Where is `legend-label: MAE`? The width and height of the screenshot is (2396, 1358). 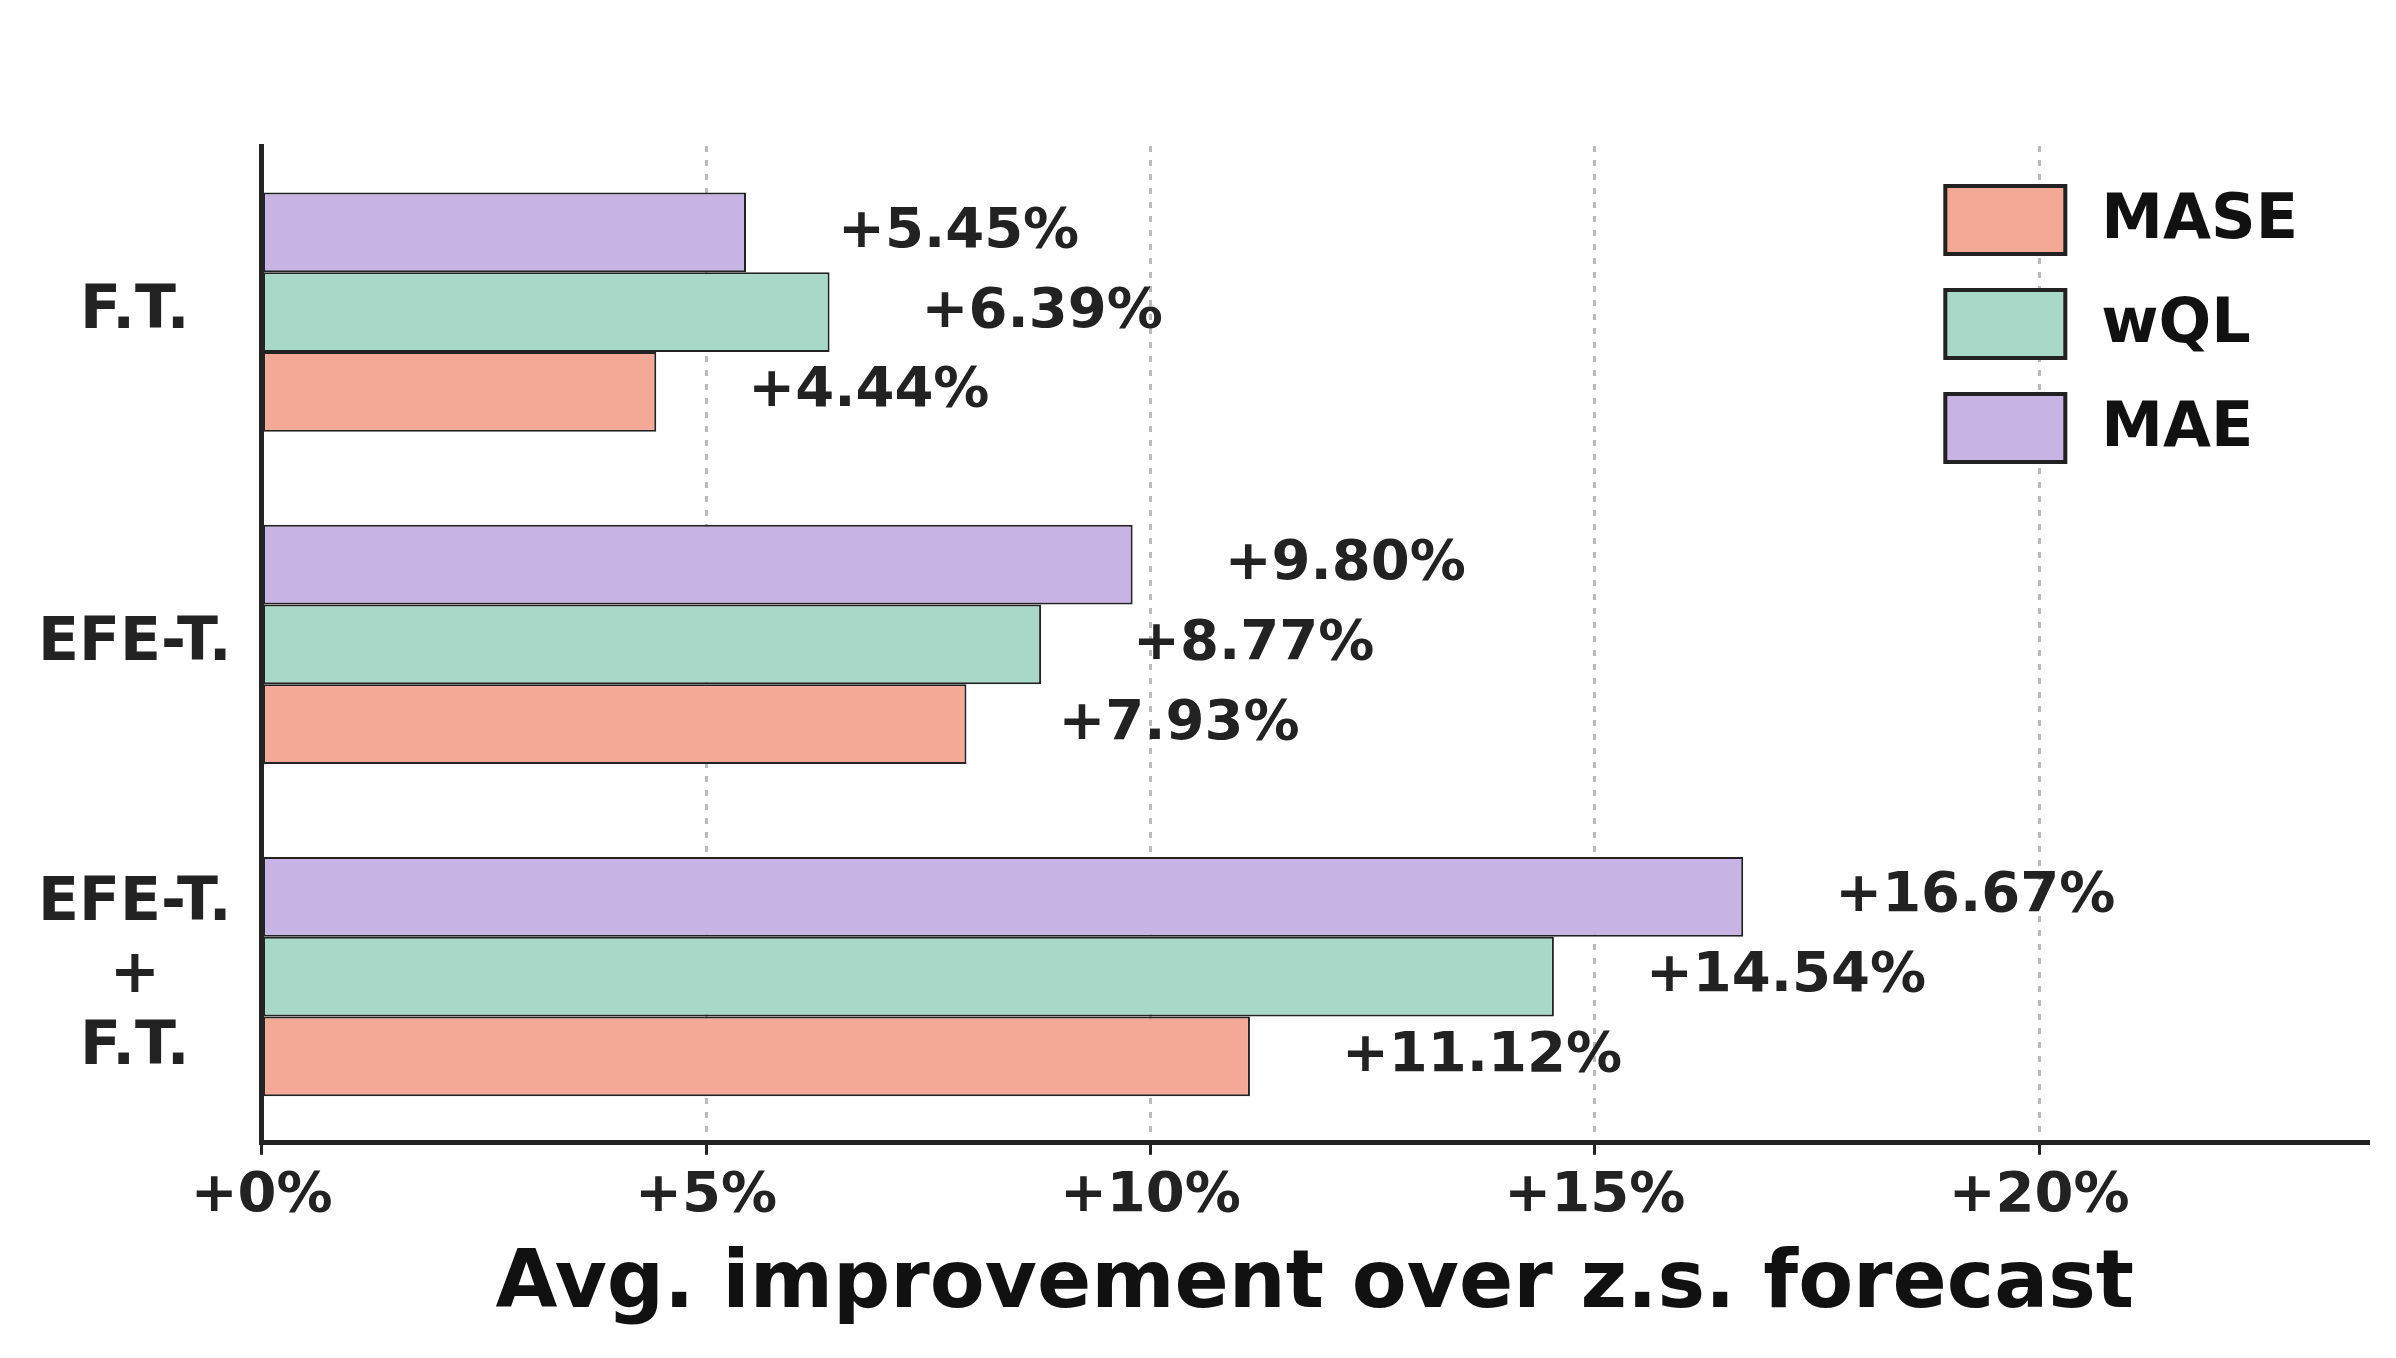 legend-label: MAE is located at coordinates (2177, 425).